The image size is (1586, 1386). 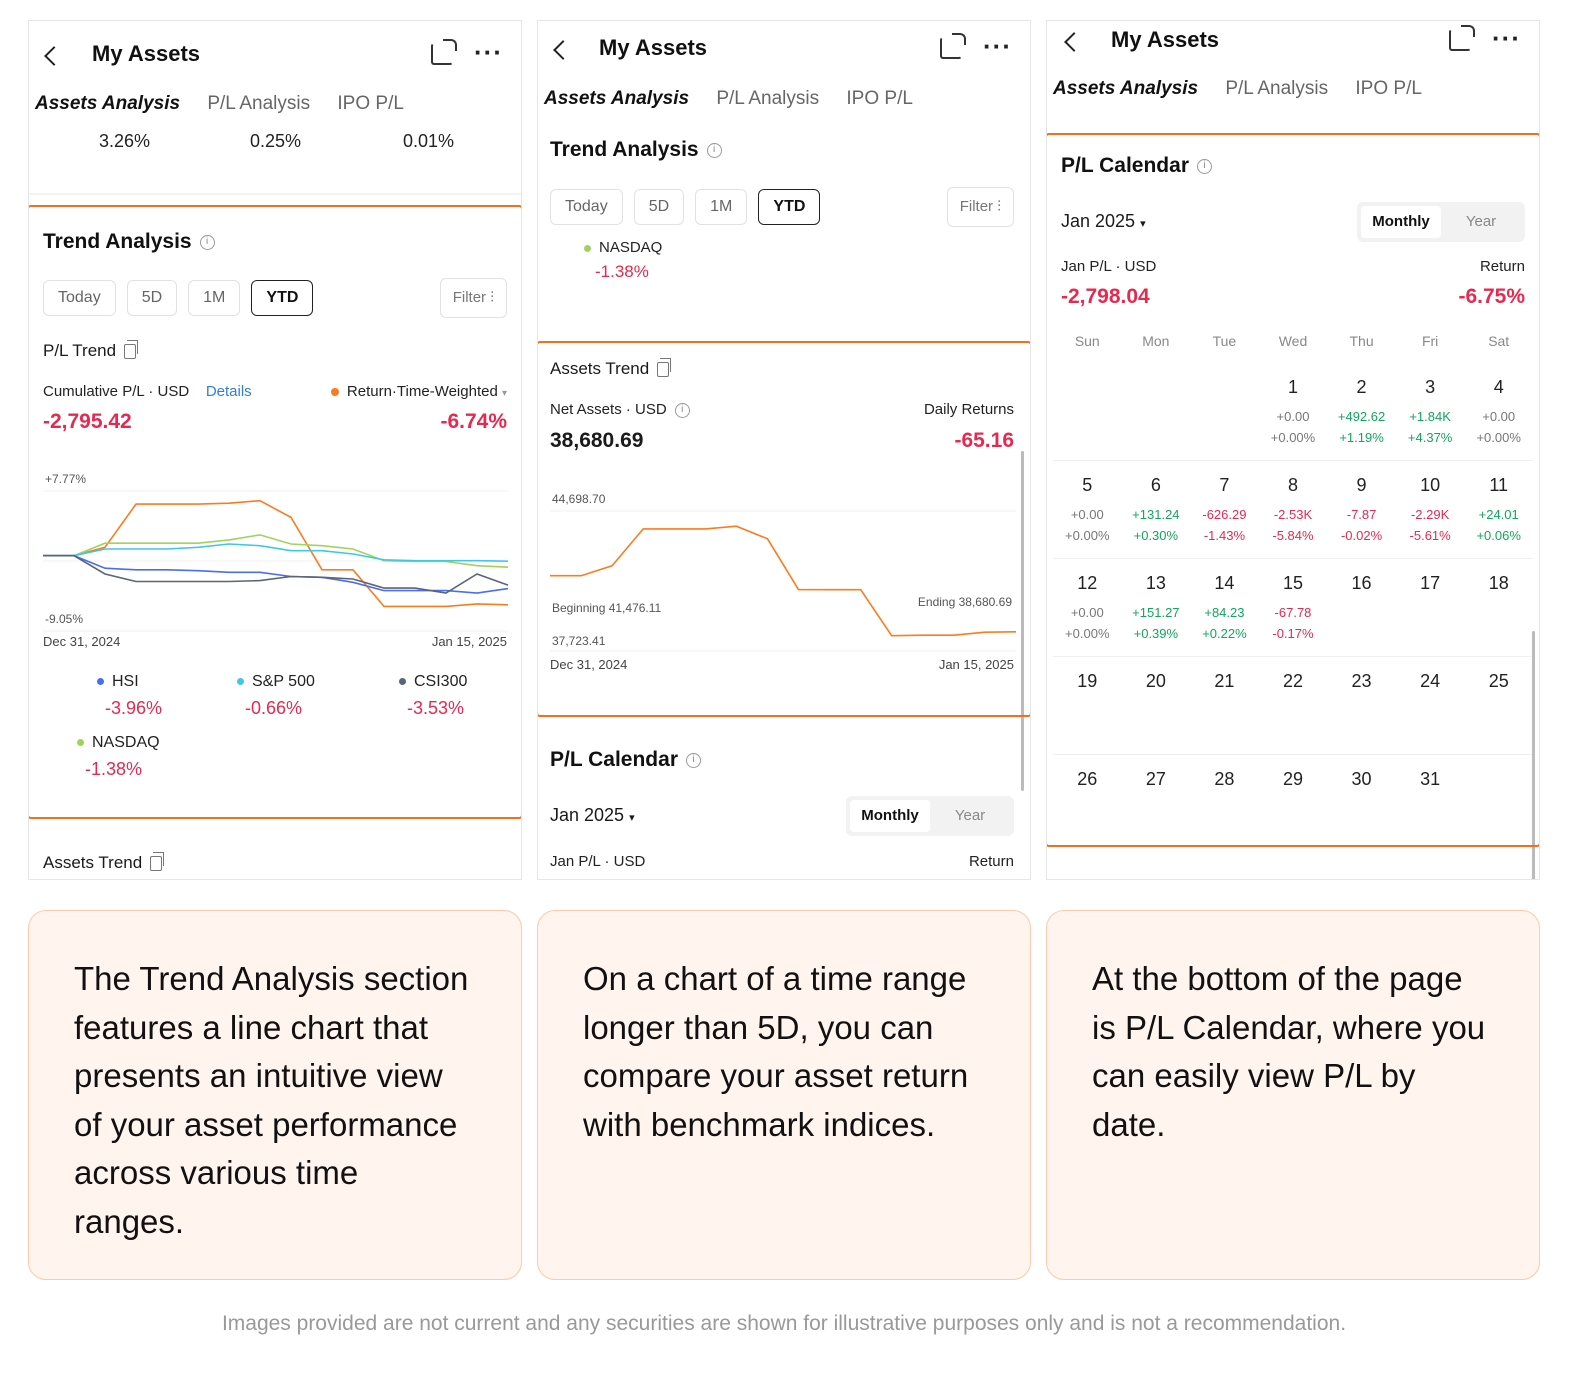 What do you see at coordinates (1498, 411) in the screenshot?
I see `calendar-day: 4 +0.00 +0.00%` at bounding box center [1498, 411].